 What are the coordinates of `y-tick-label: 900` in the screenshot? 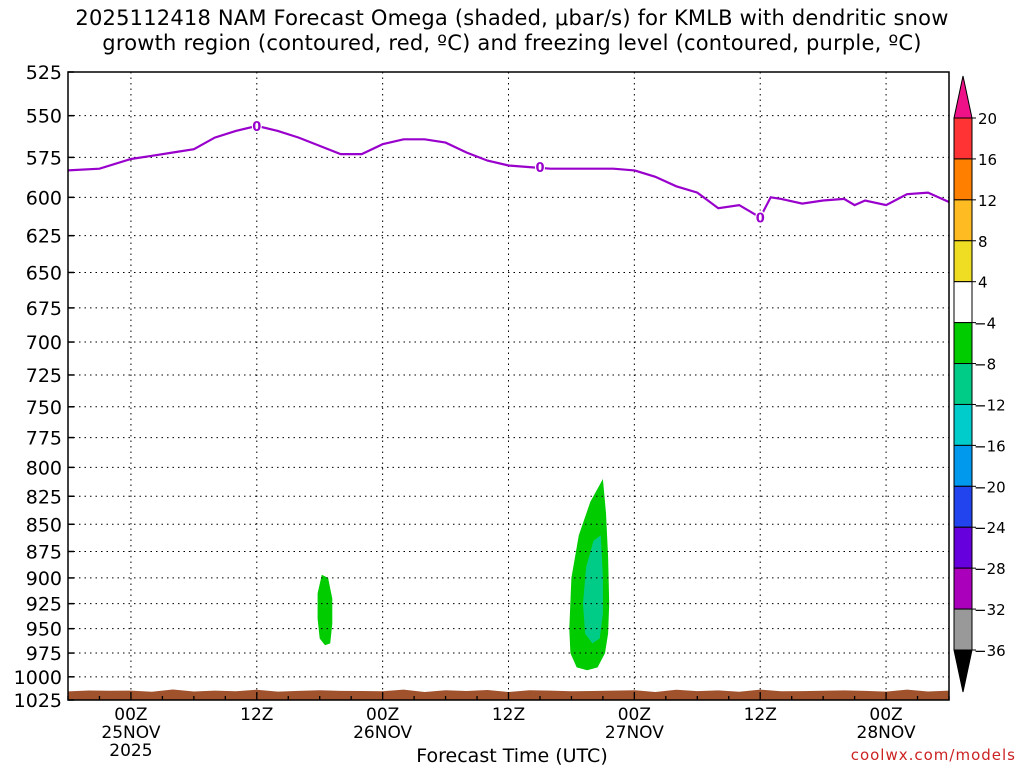 It's located at (44, 579).